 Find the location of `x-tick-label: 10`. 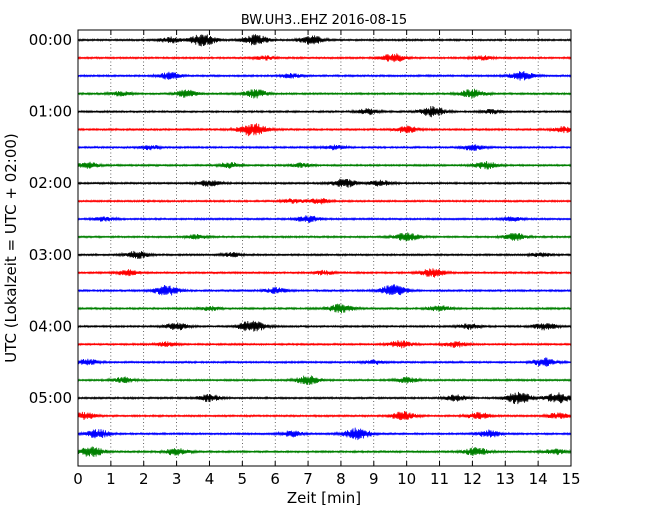

x-tick-label: 10 is located at coordinates (406, 479).